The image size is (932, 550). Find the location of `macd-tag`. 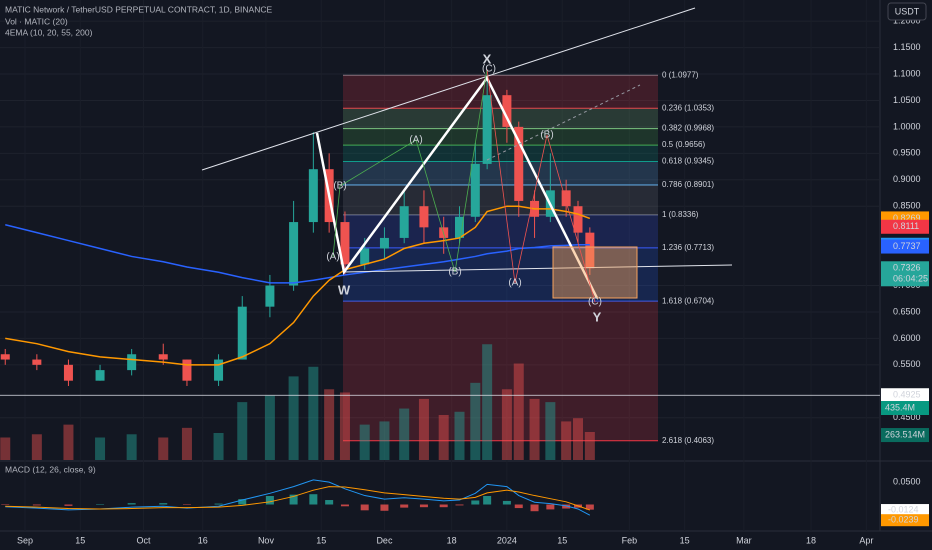

macd-tag is located at coordinates (905, 510).